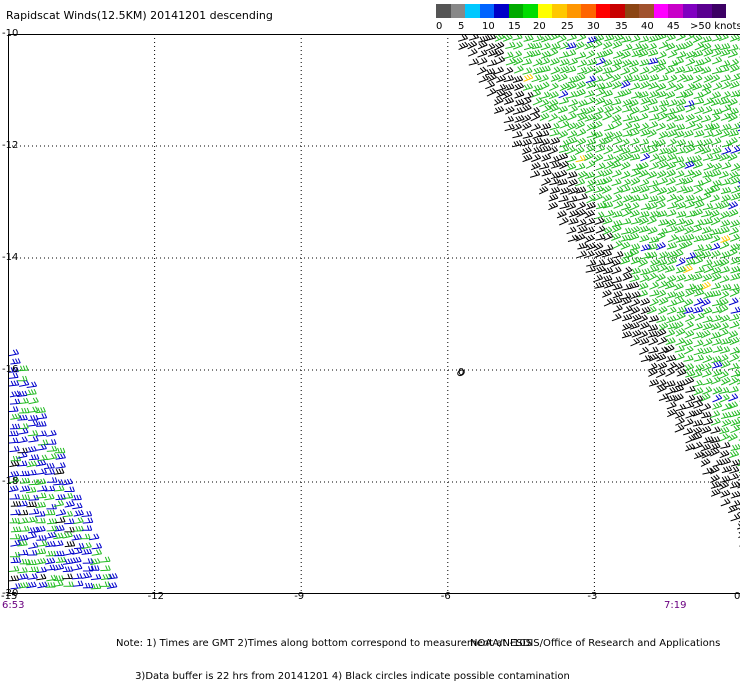  What do you see at coordinates (539, 26) in the screenshot?
I see `legend-label: 20` at bounding box center [539, 26].